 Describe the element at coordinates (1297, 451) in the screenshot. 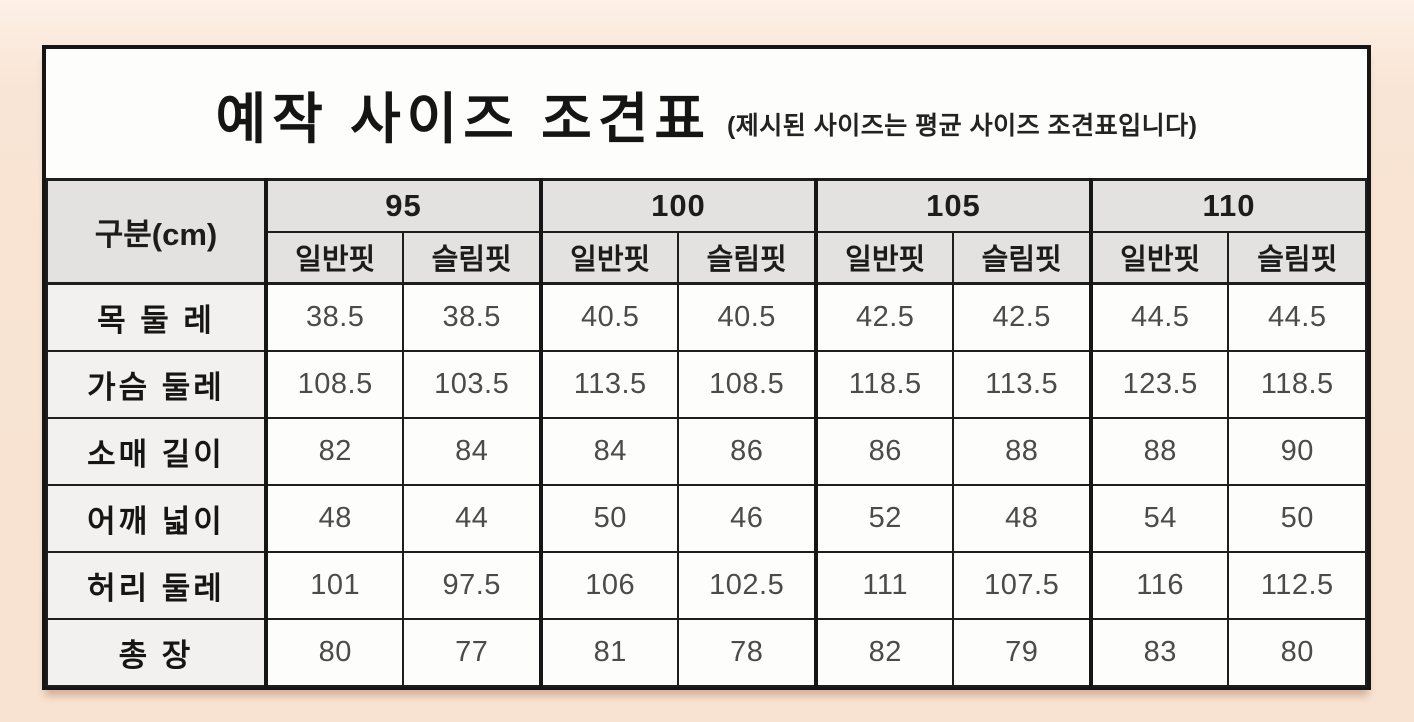

I see `value-cell: 90` at that location.